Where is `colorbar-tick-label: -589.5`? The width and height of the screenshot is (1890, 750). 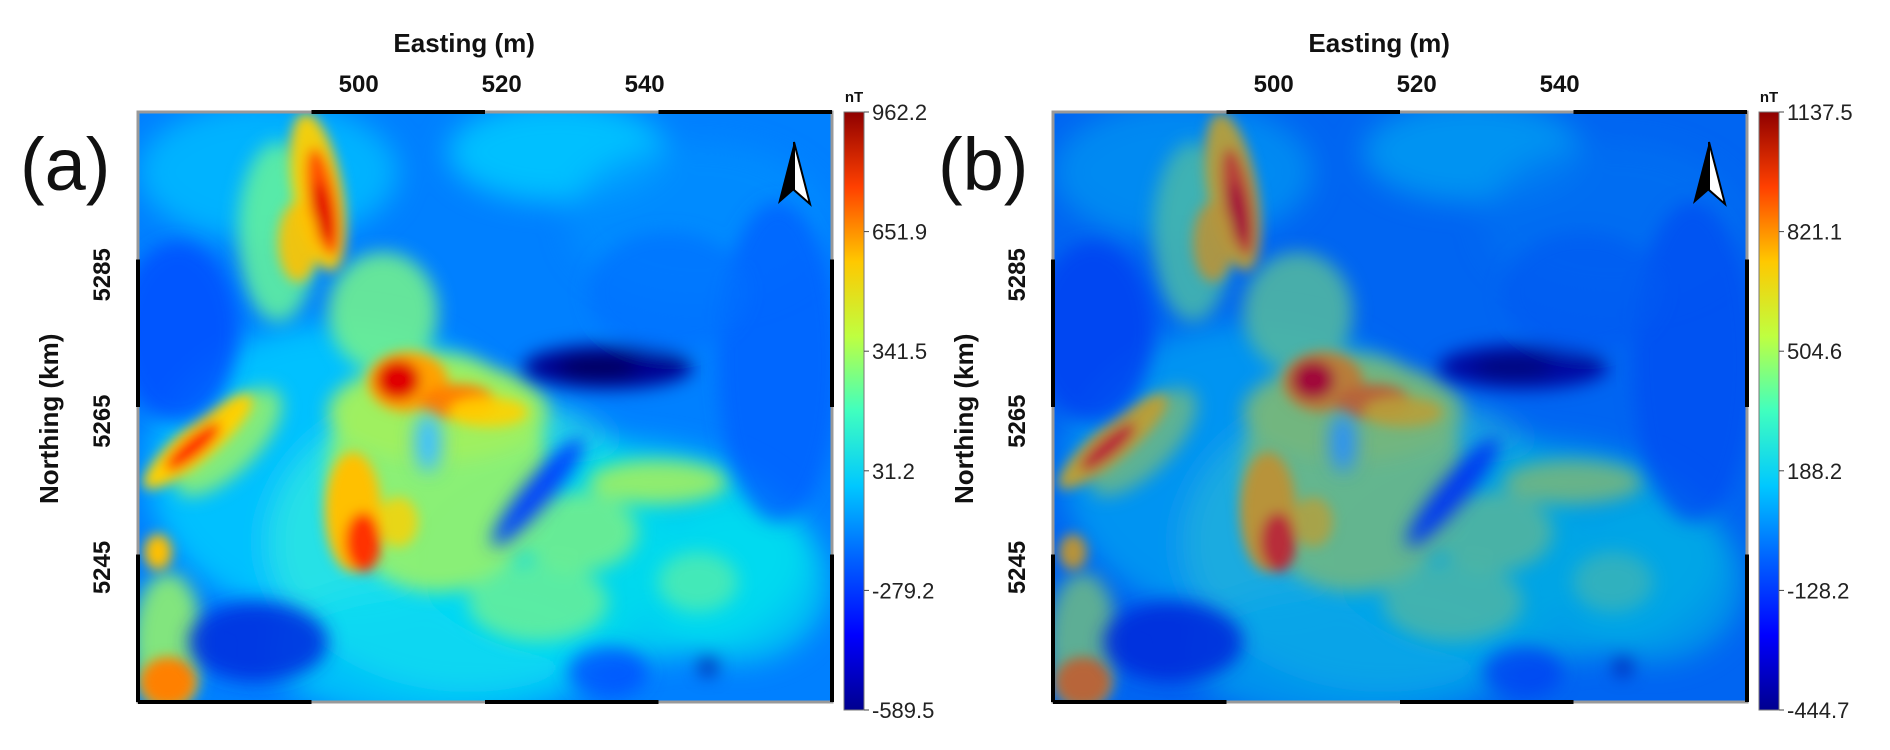 colorbar-tick-label: -589.5 is located at coordinates (903, 710).